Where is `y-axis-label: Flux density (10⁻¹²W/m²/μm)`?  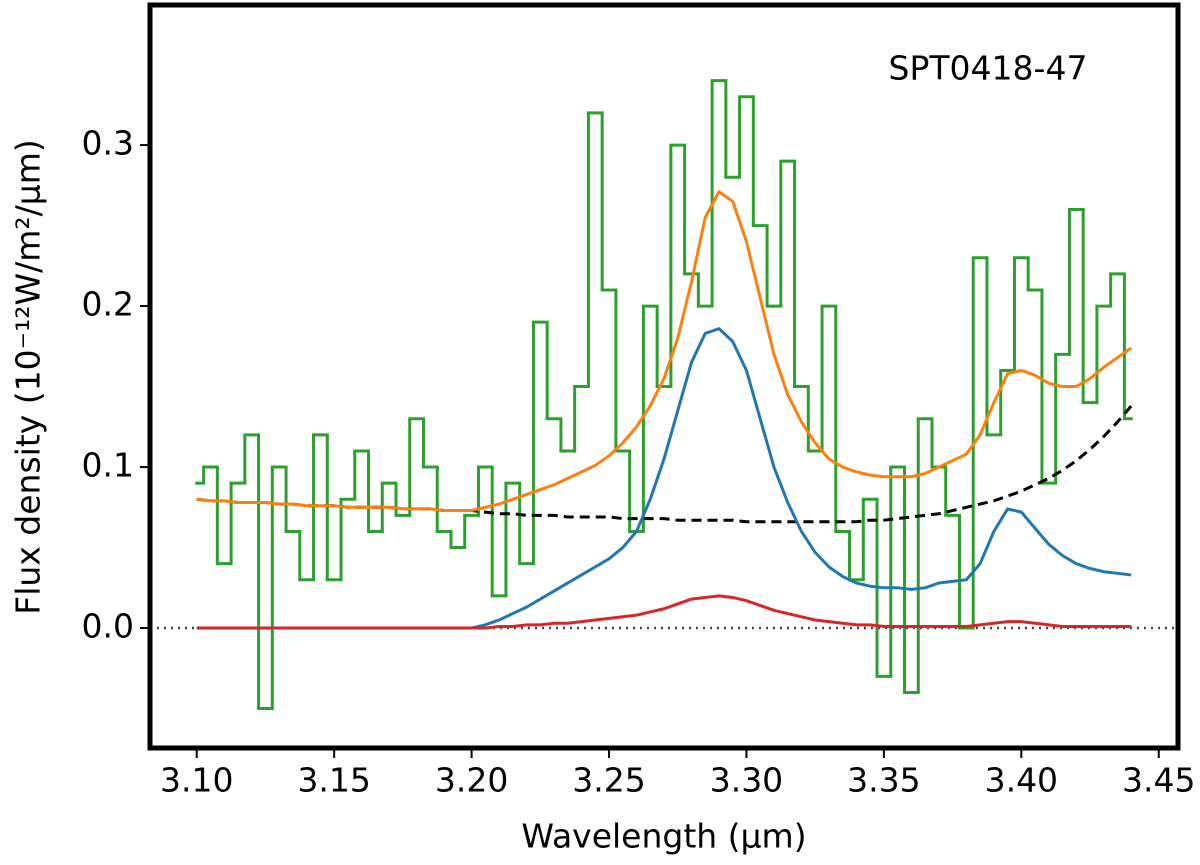
y-axis-label: Flux density (10⁻¹²W/m²/μm) is located at coordinates (28, 377).